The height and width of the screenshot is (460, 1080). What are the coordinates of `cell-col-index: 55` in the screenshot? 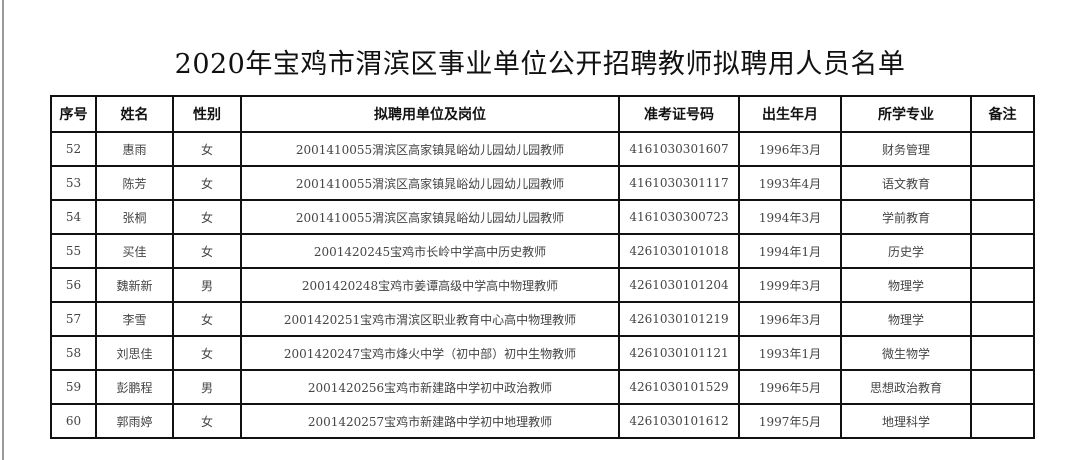 It's located at (73, 251).